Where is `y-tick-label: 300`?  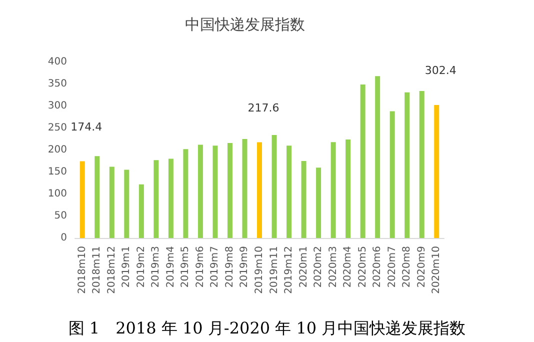 y-tick-label: 300 is located at coordinates (57, 106).